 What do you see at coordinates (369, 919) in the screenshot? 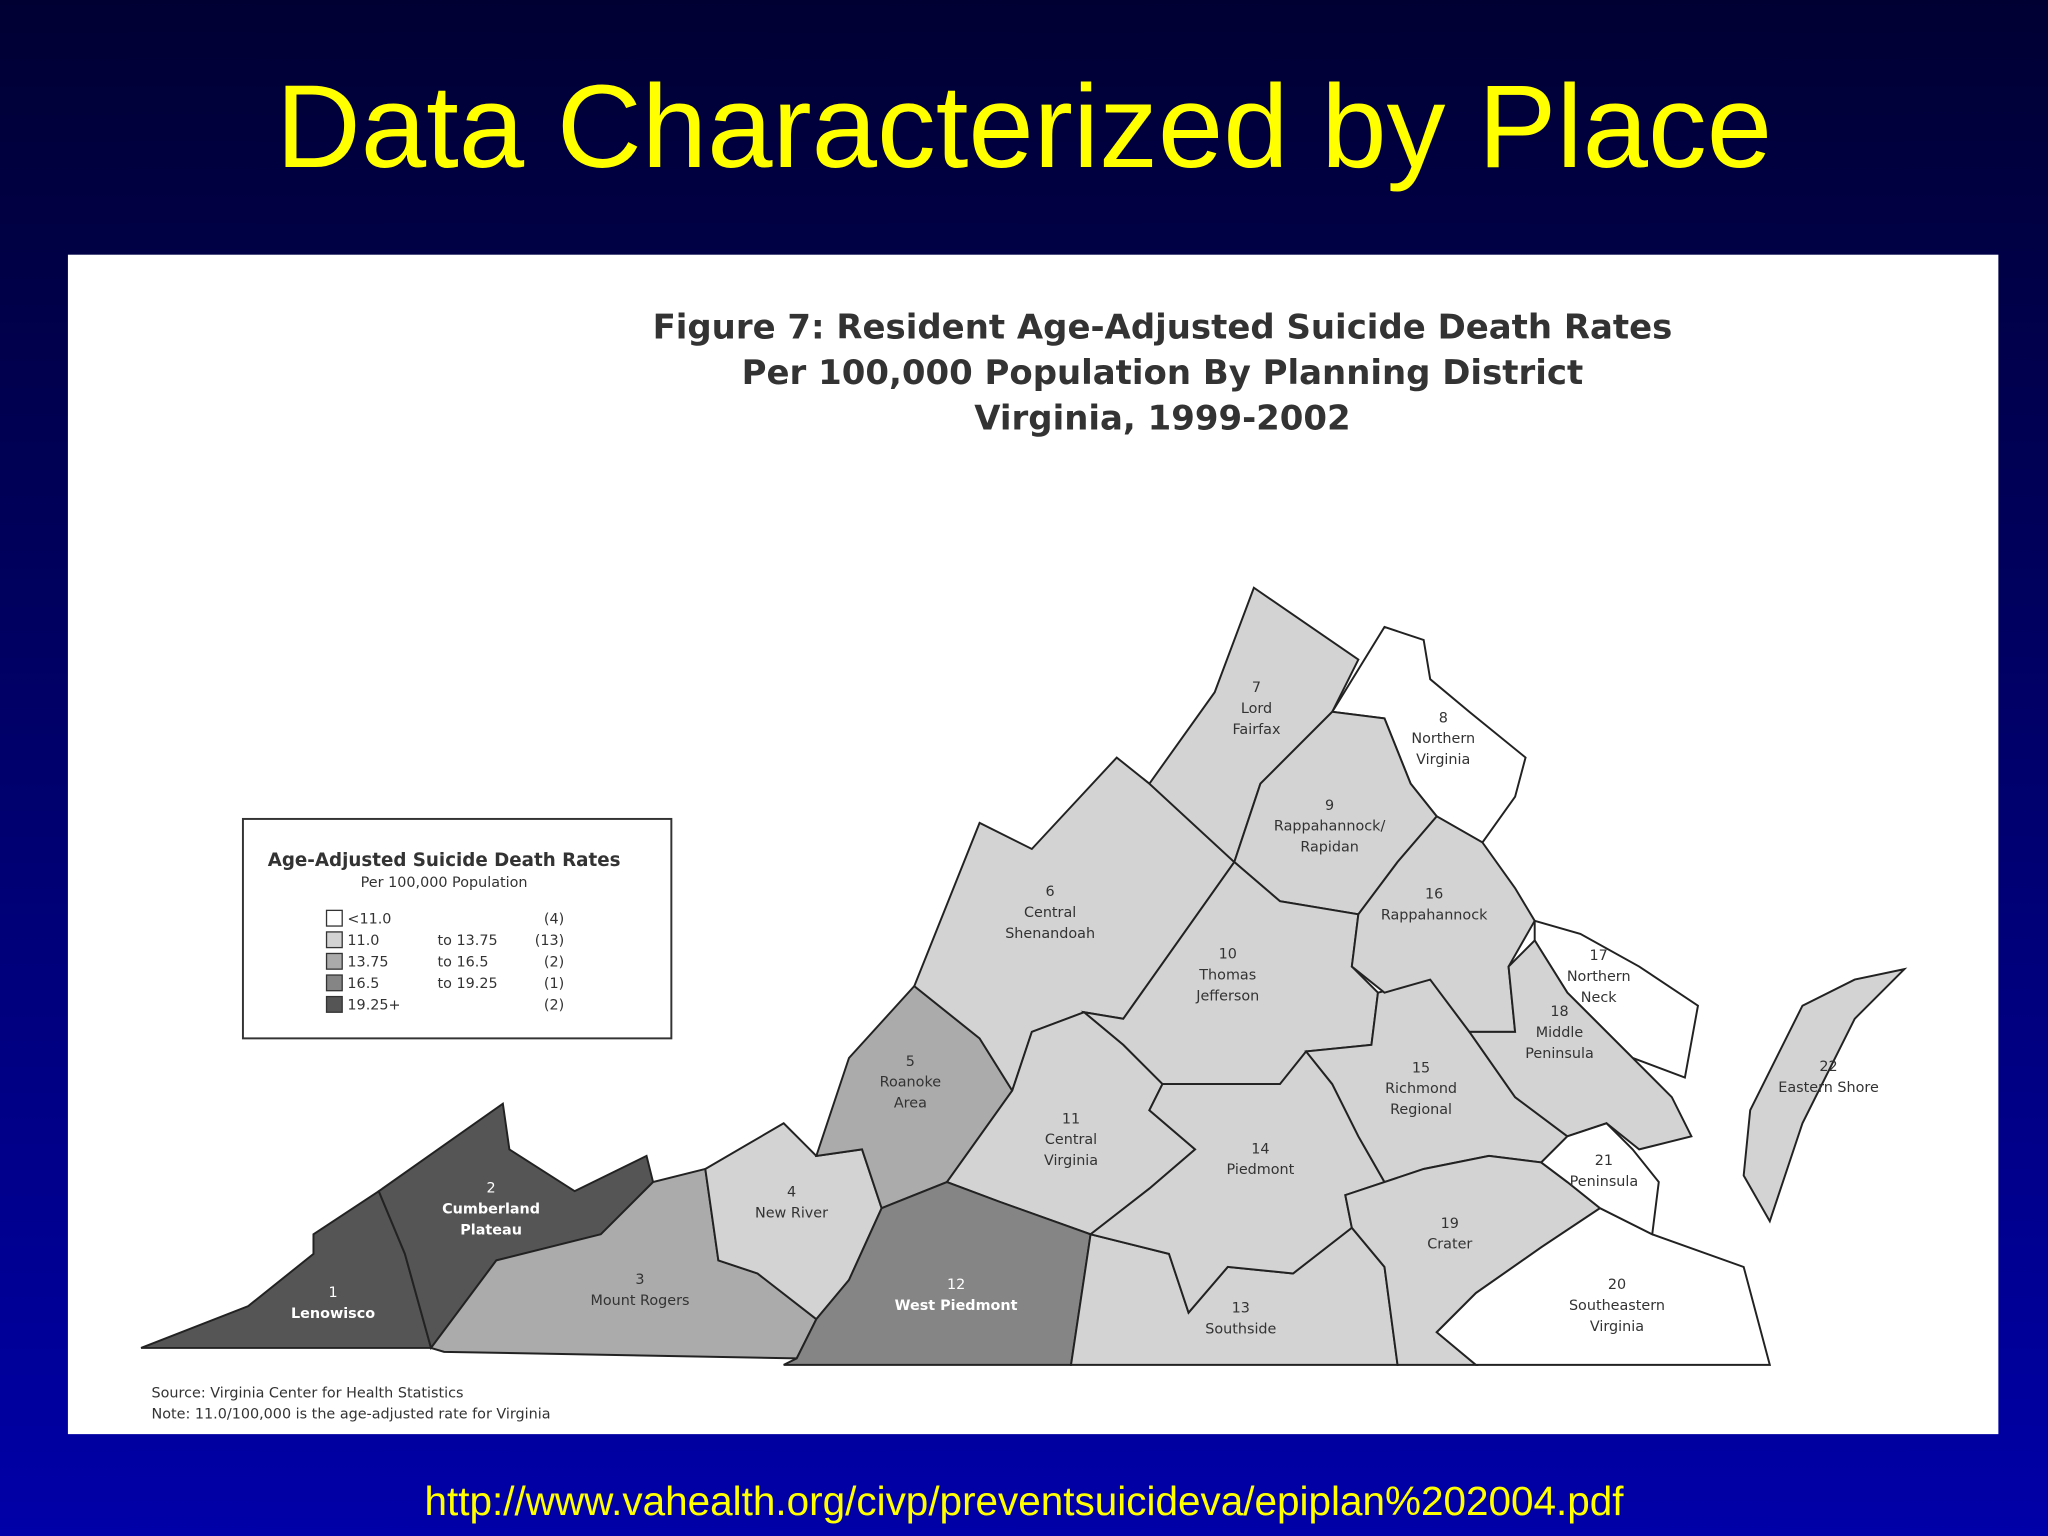
I see `legend-from: <11.0` at bounding box center [369, 919].